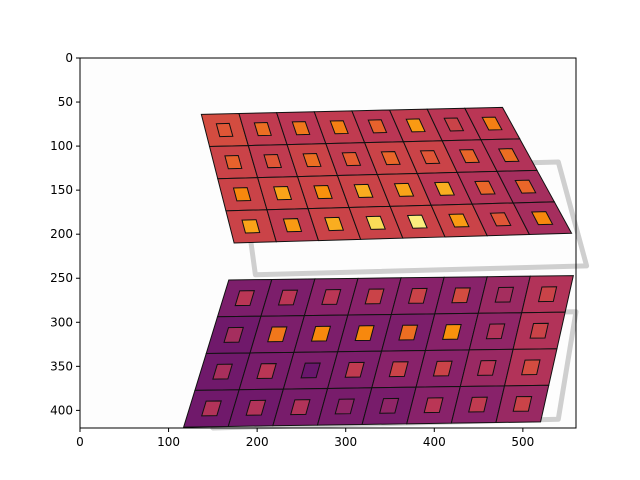 The height and width of the screenshot is (480, 640). I want to click on y-tick-label: 400, so click(61, 410).